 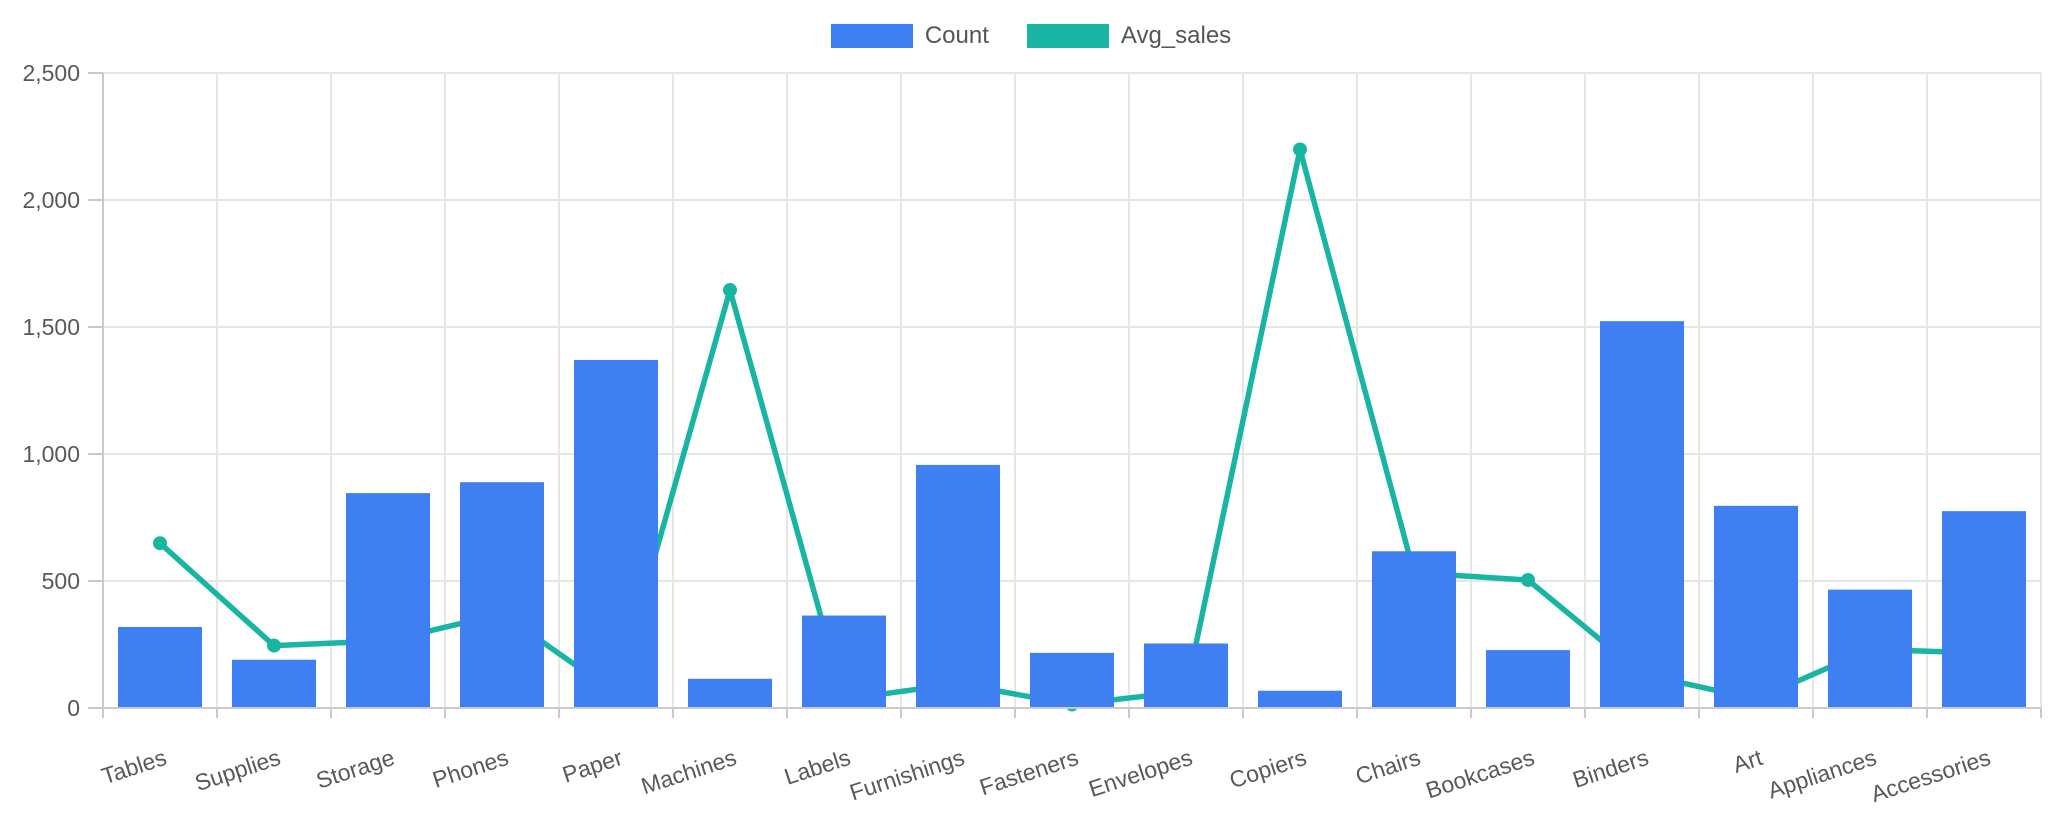 What do you see at coordinates (73, 708) in the screenshot?
I see `y-tick-label: 0` at bounding box center [73, 708].